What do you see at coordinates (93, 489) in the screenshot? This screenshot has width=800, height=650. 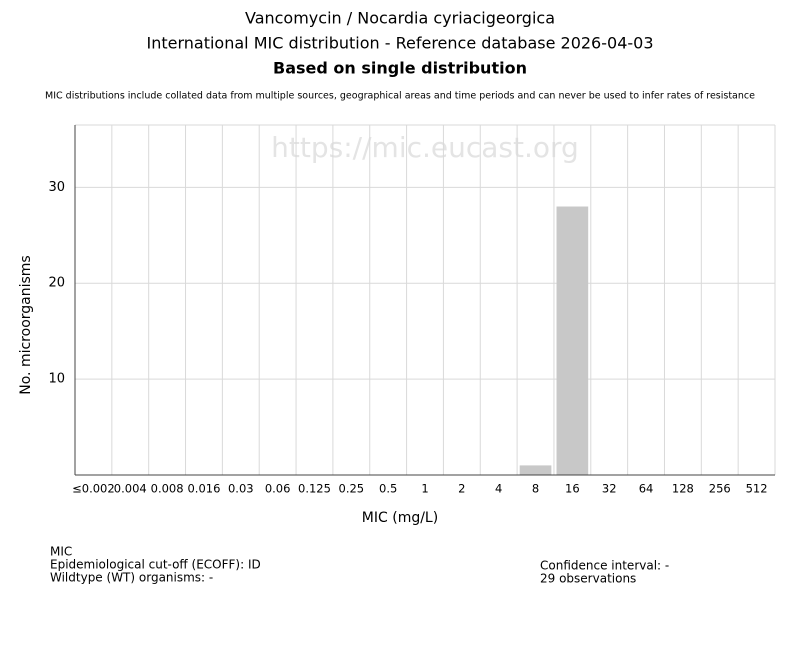 I see `x-tick-label: ≤0.002` at bounding box center [93, 489].